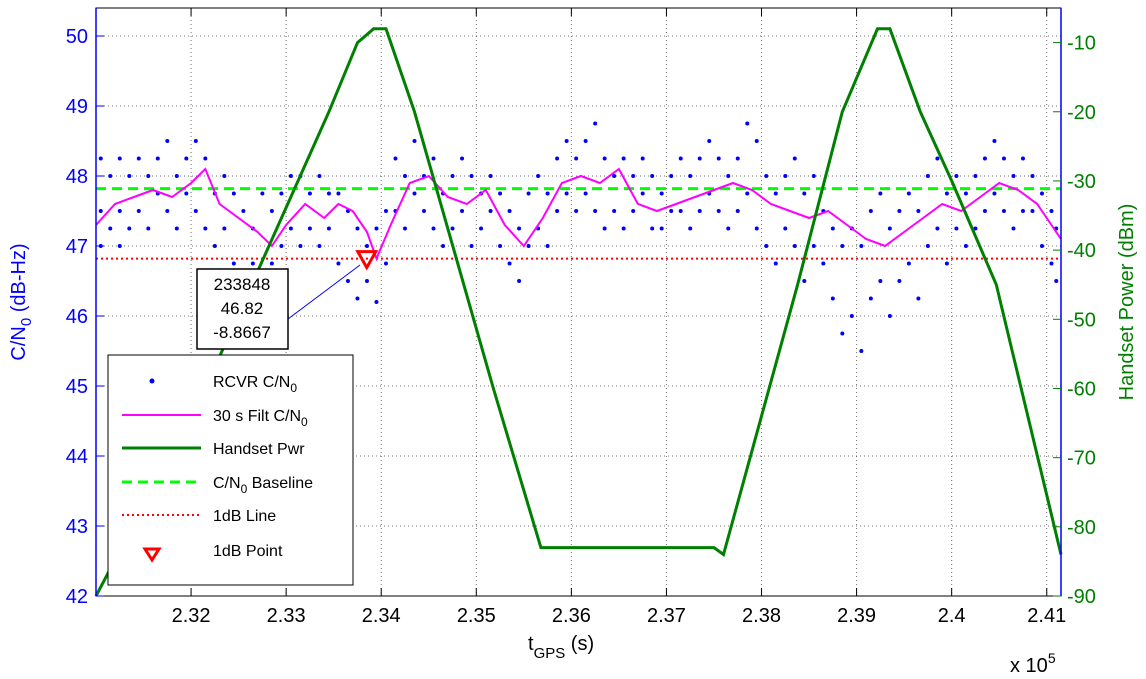 The image size is (1146, 679). I want to click on datatip-leader, so click(324, 292).